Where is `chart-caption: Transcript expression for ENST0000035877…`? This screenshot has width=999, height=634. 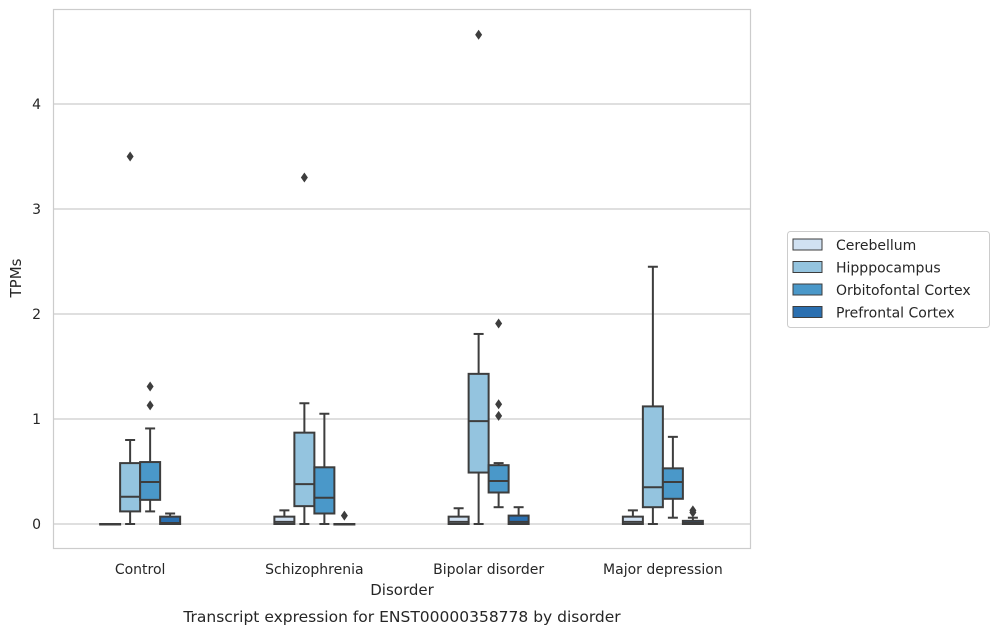
chart-caption: Transcript expression for ENST0000035877… is located at coordinates (401, 617).